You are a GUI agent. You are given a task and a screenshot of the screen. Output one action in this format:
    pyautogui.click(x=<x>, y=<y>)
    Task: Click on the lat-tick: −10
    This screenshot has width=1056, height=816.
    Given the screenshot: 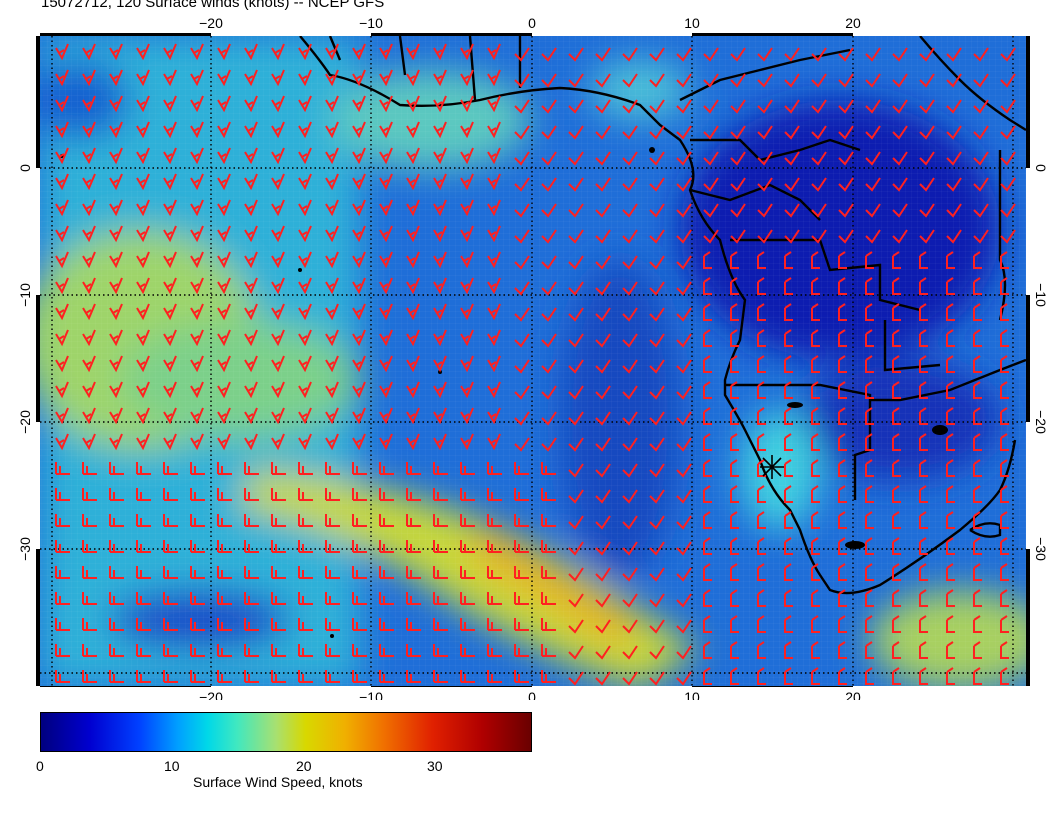 What is the action you would take?
    pyautogui.click(x=1041, y=295)
    